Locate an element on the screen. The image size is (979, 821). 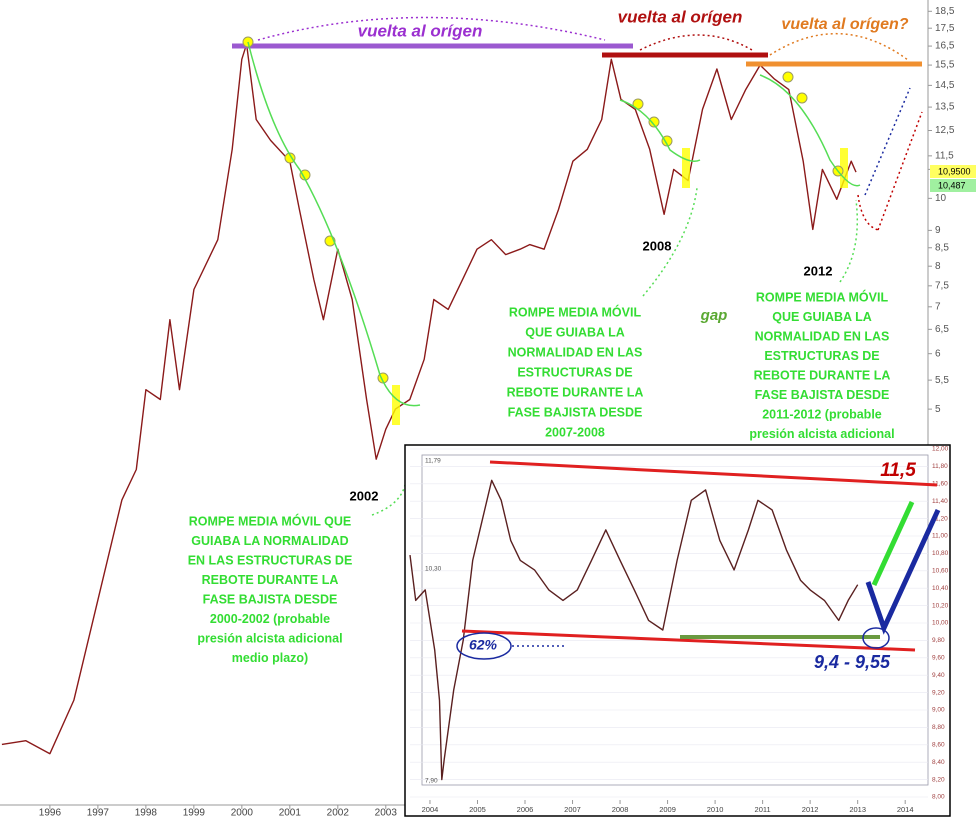
y-tick-label: 8 is located at coordinates (938, 266).